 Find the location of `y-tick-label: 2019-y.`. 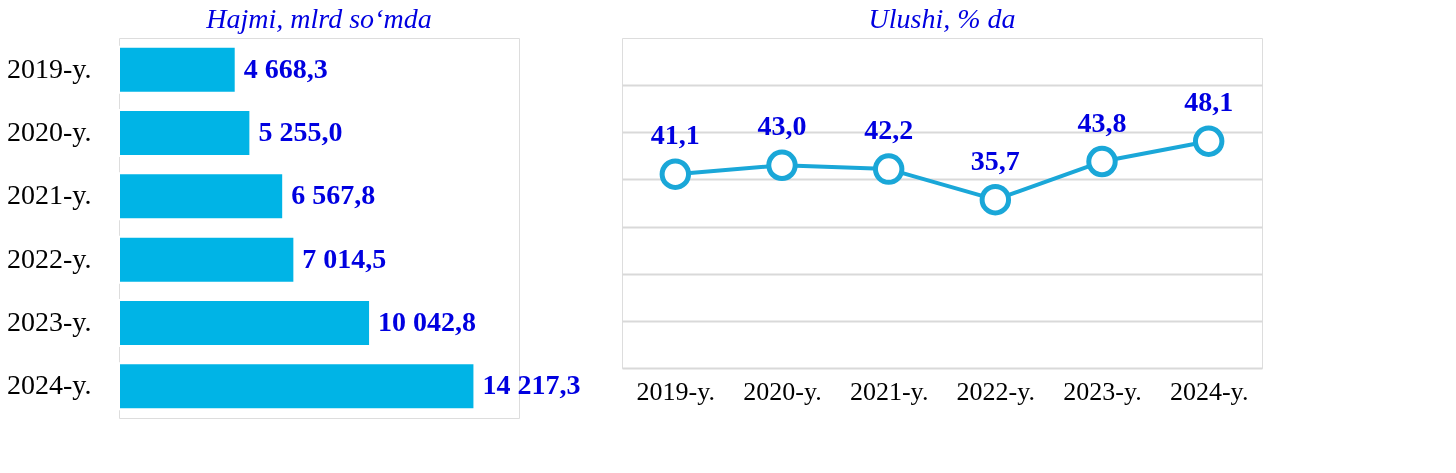

y-tick-label: 2019-y. is located at coordinates (49, 68).